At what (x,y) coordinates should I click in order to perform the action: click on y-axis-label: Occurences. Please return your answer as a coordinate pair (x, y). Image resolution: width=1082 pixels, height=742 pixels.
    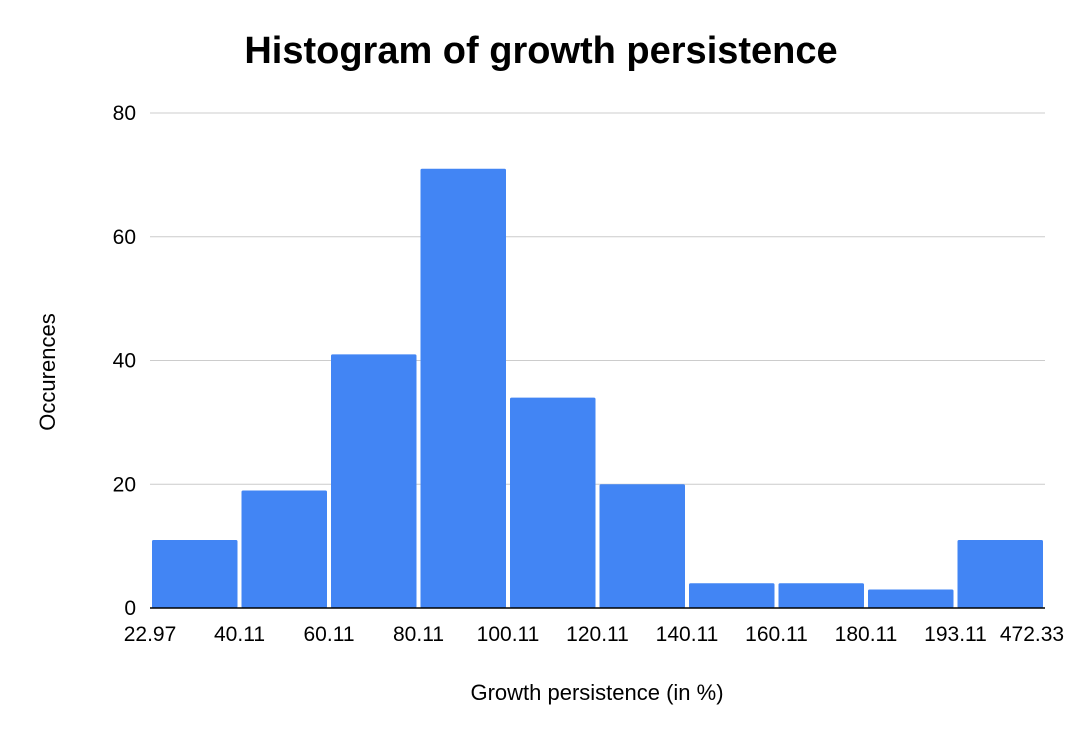
    Looking at the image, I should click on (47, 371).